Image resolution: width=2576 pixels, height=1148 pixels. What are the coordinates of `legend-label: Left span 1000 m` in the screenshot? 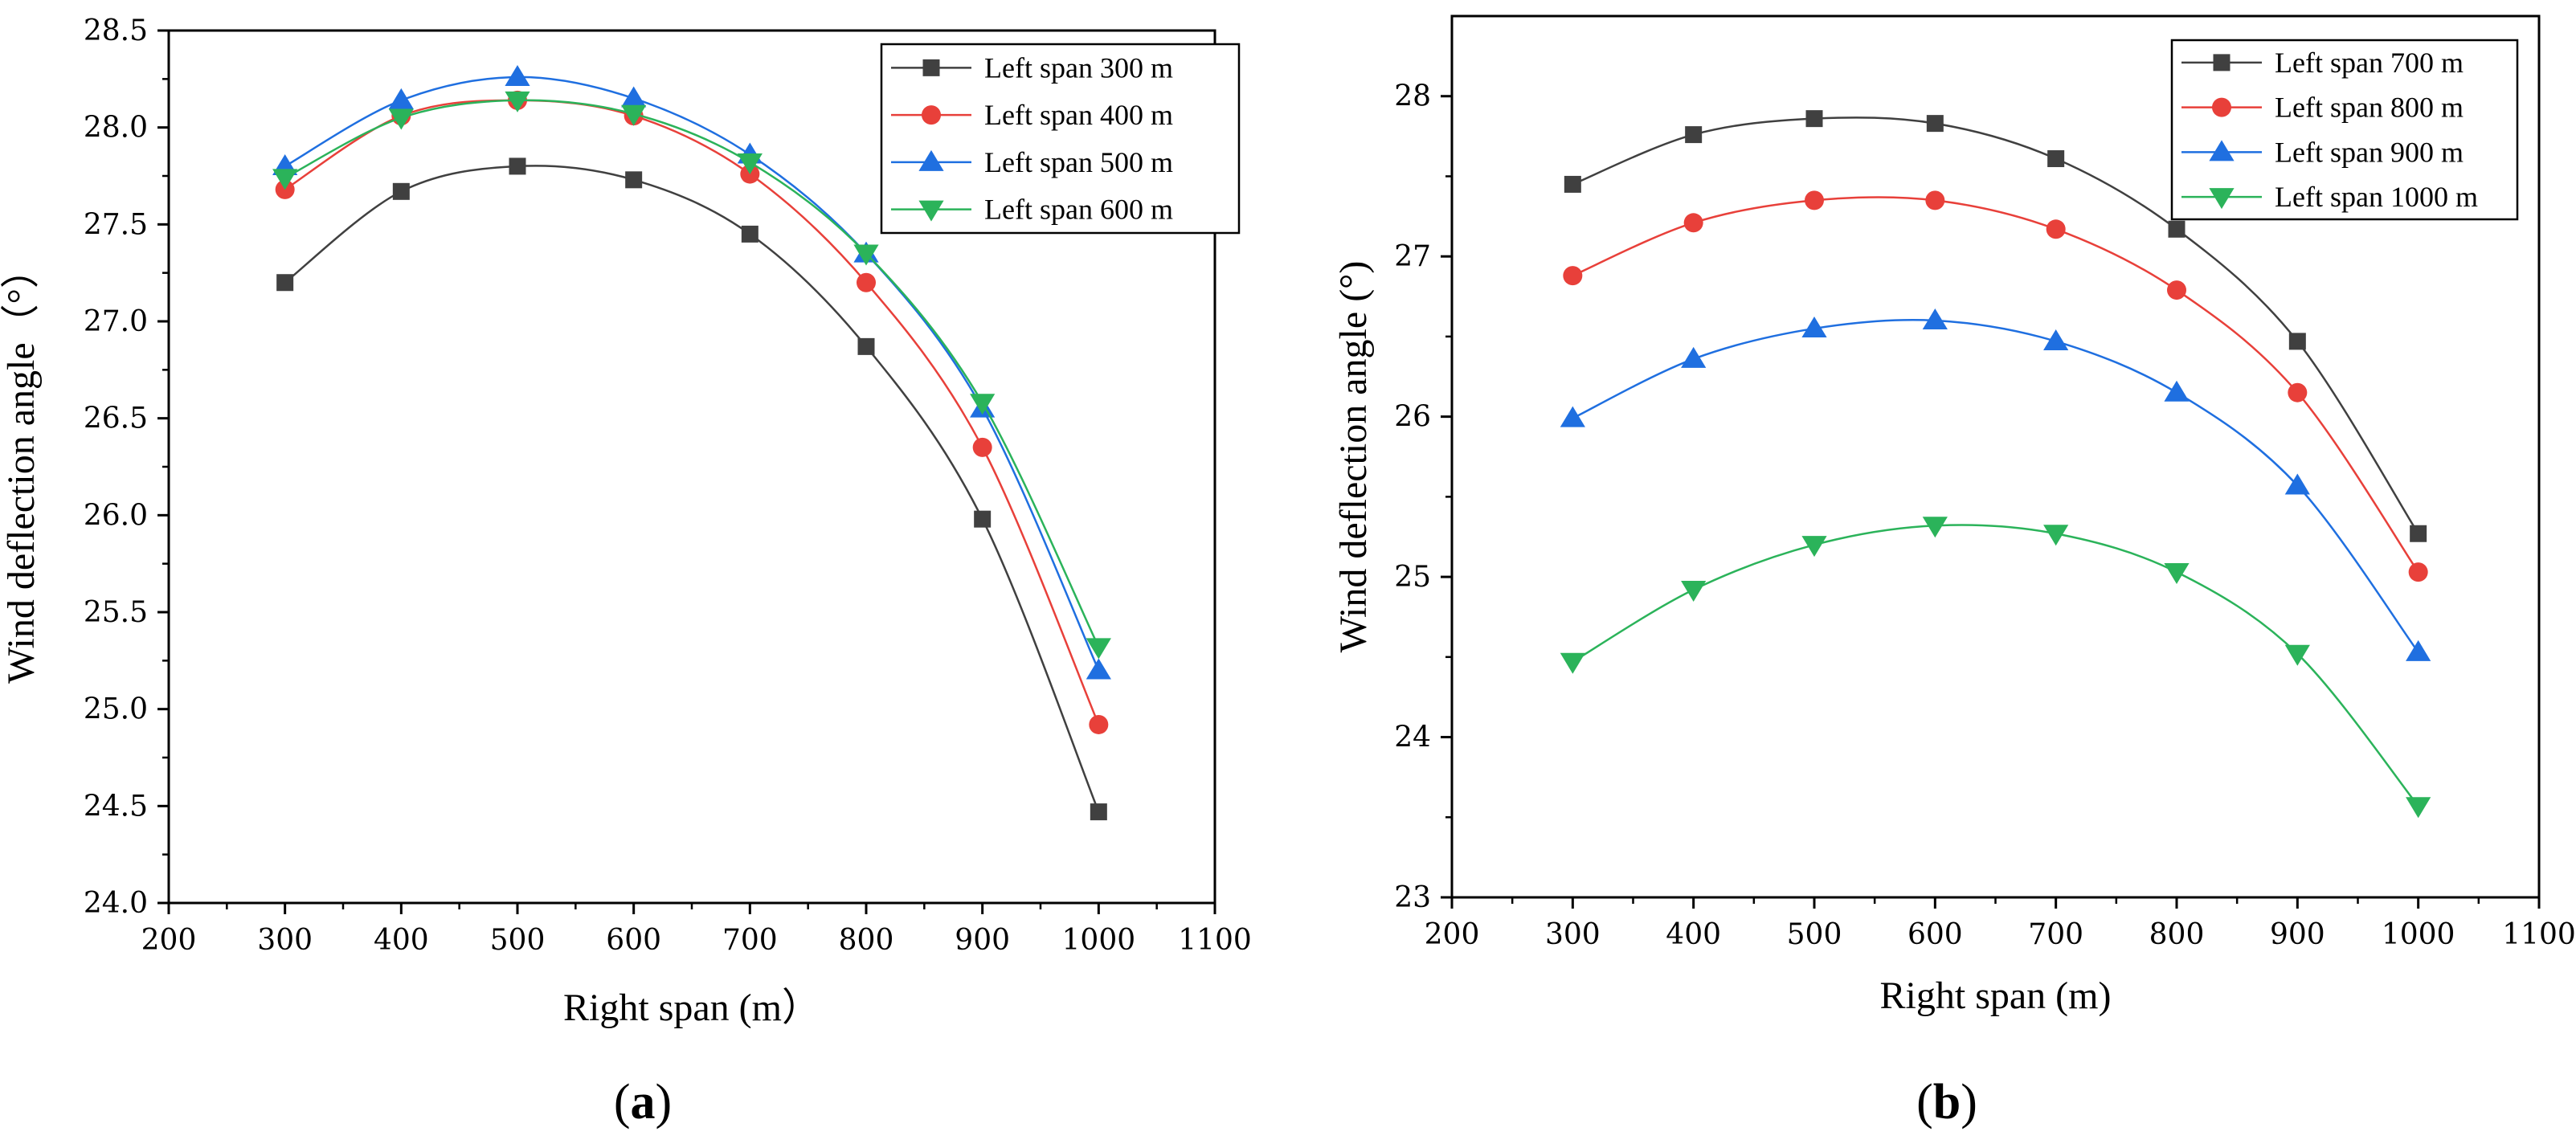 It's located at (2376, 197).